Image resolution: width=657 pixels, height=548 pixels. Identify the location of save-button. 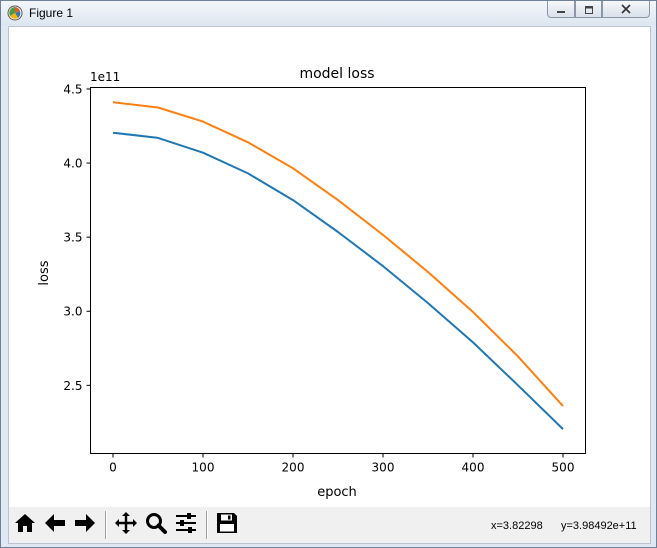
(227, 525).